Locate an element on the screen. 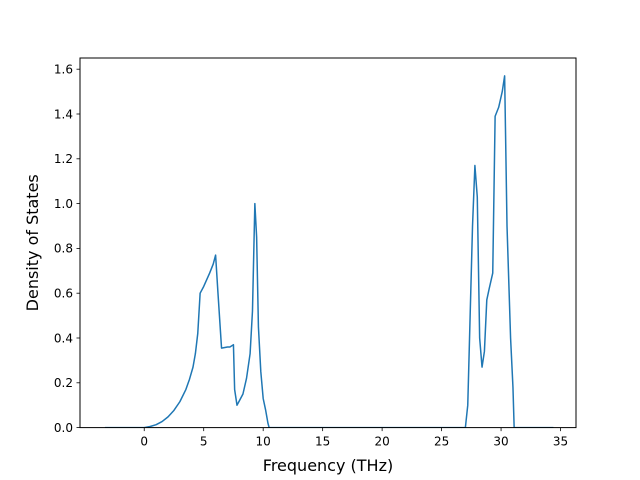  y-tick-label: 0.4 is located at coordinates (63, 338).